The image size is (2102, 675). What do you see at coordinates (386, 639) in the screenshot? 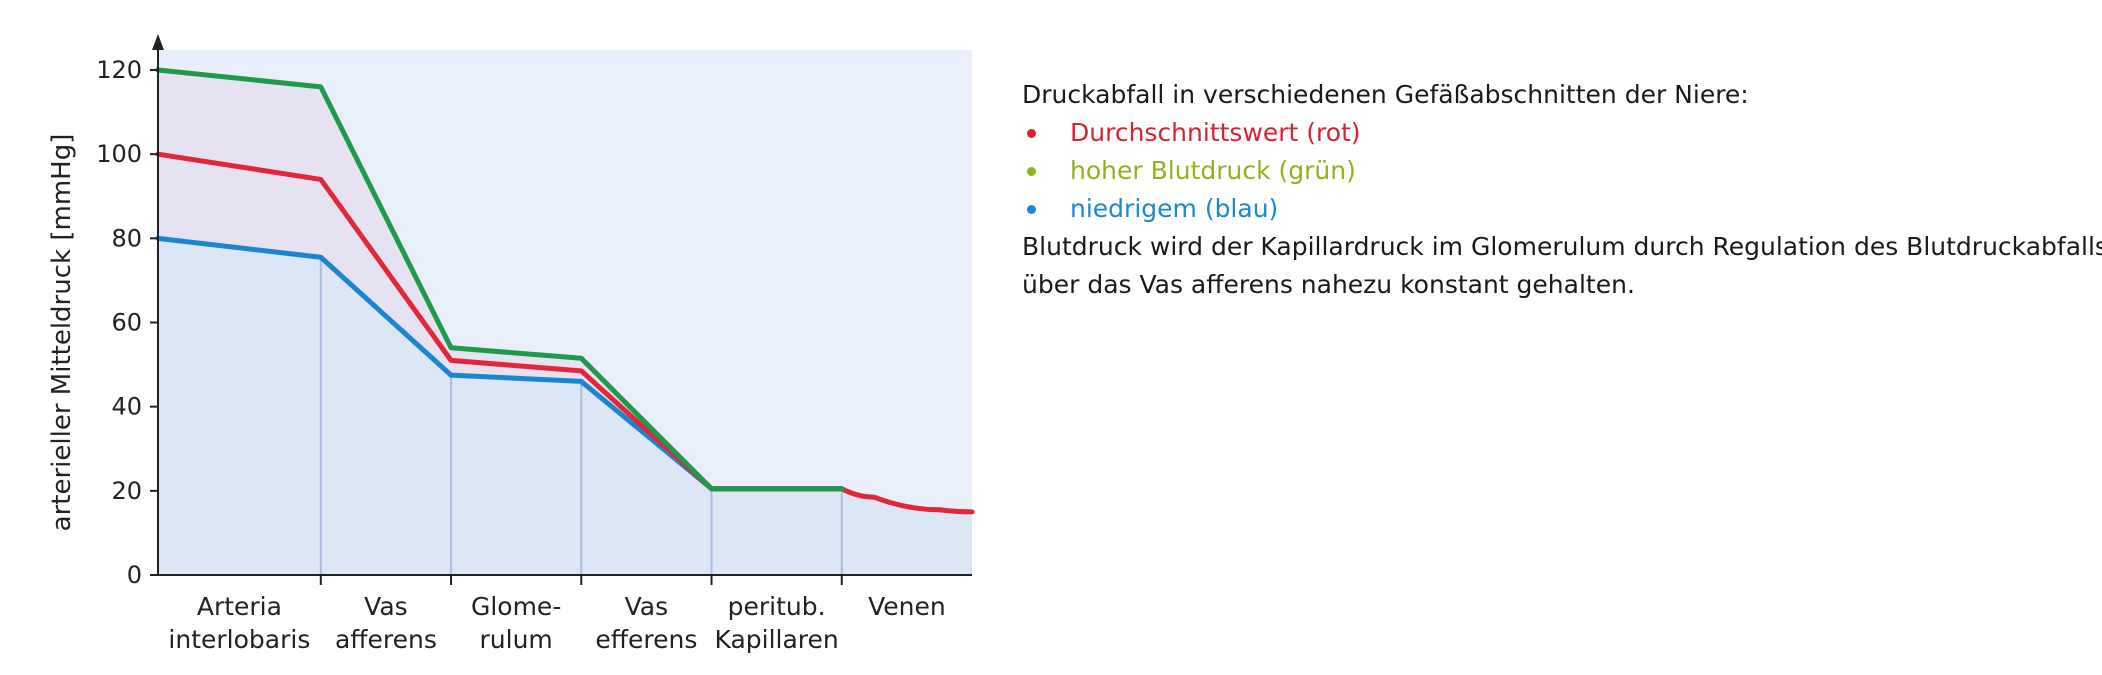
I see `x-category-label: afferens` at bounding box center [386, 639].